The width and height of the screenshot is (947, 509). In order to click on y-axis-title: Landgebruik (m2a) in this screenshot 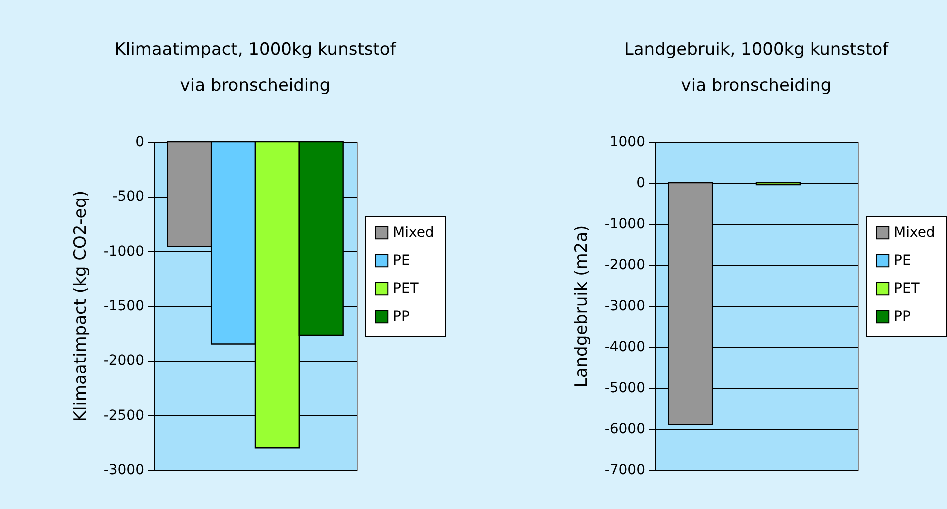, I will do `click(582, 306)`.